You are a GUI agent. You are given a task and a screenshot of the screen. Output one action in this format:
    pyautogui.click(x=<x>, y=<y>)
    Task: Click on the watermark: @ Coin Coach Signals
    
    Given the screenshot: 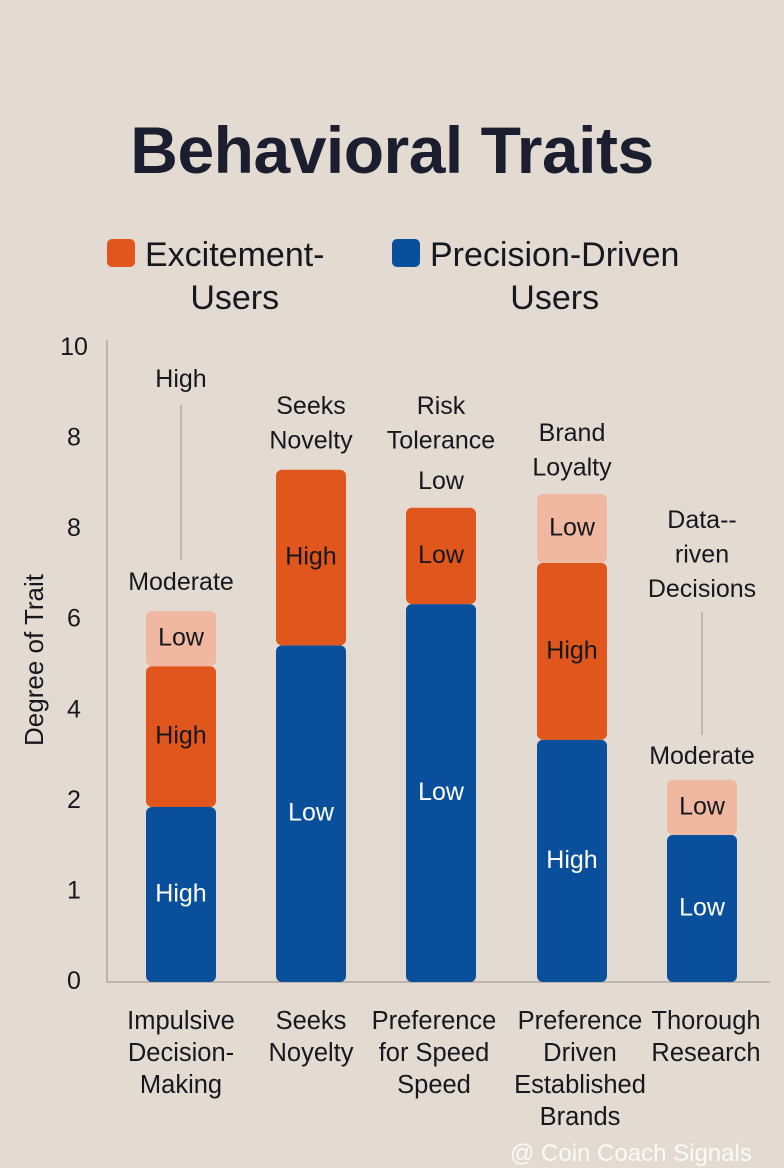 What is the action you would take?
    pyautogui.click(x=631, y=1153)
    